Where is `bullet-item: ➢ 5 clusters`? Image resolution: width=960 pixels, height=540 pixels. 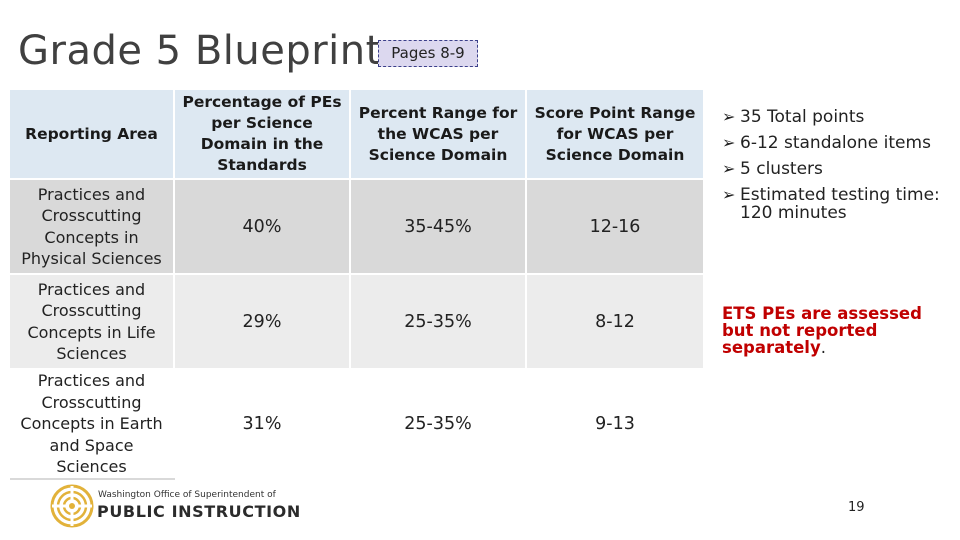 bullet-item: ➢ 5 clusters is located at coordinates (772, 169).